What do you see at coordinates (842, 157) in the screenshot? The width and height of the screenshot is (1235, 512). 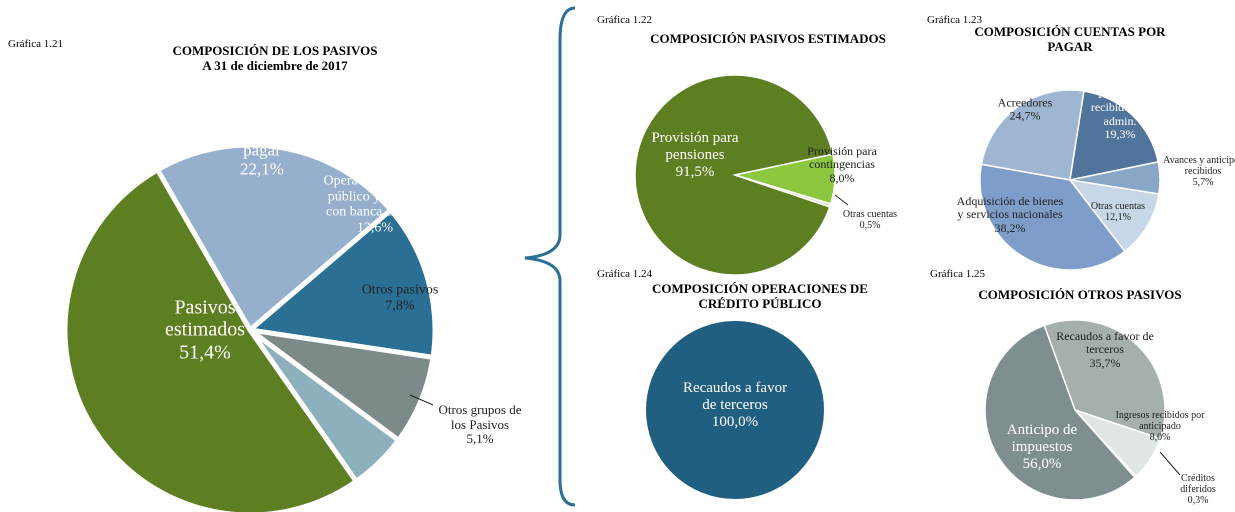 I see `slice-category: Provisión para contingencias` at bounding box center [842, 157].